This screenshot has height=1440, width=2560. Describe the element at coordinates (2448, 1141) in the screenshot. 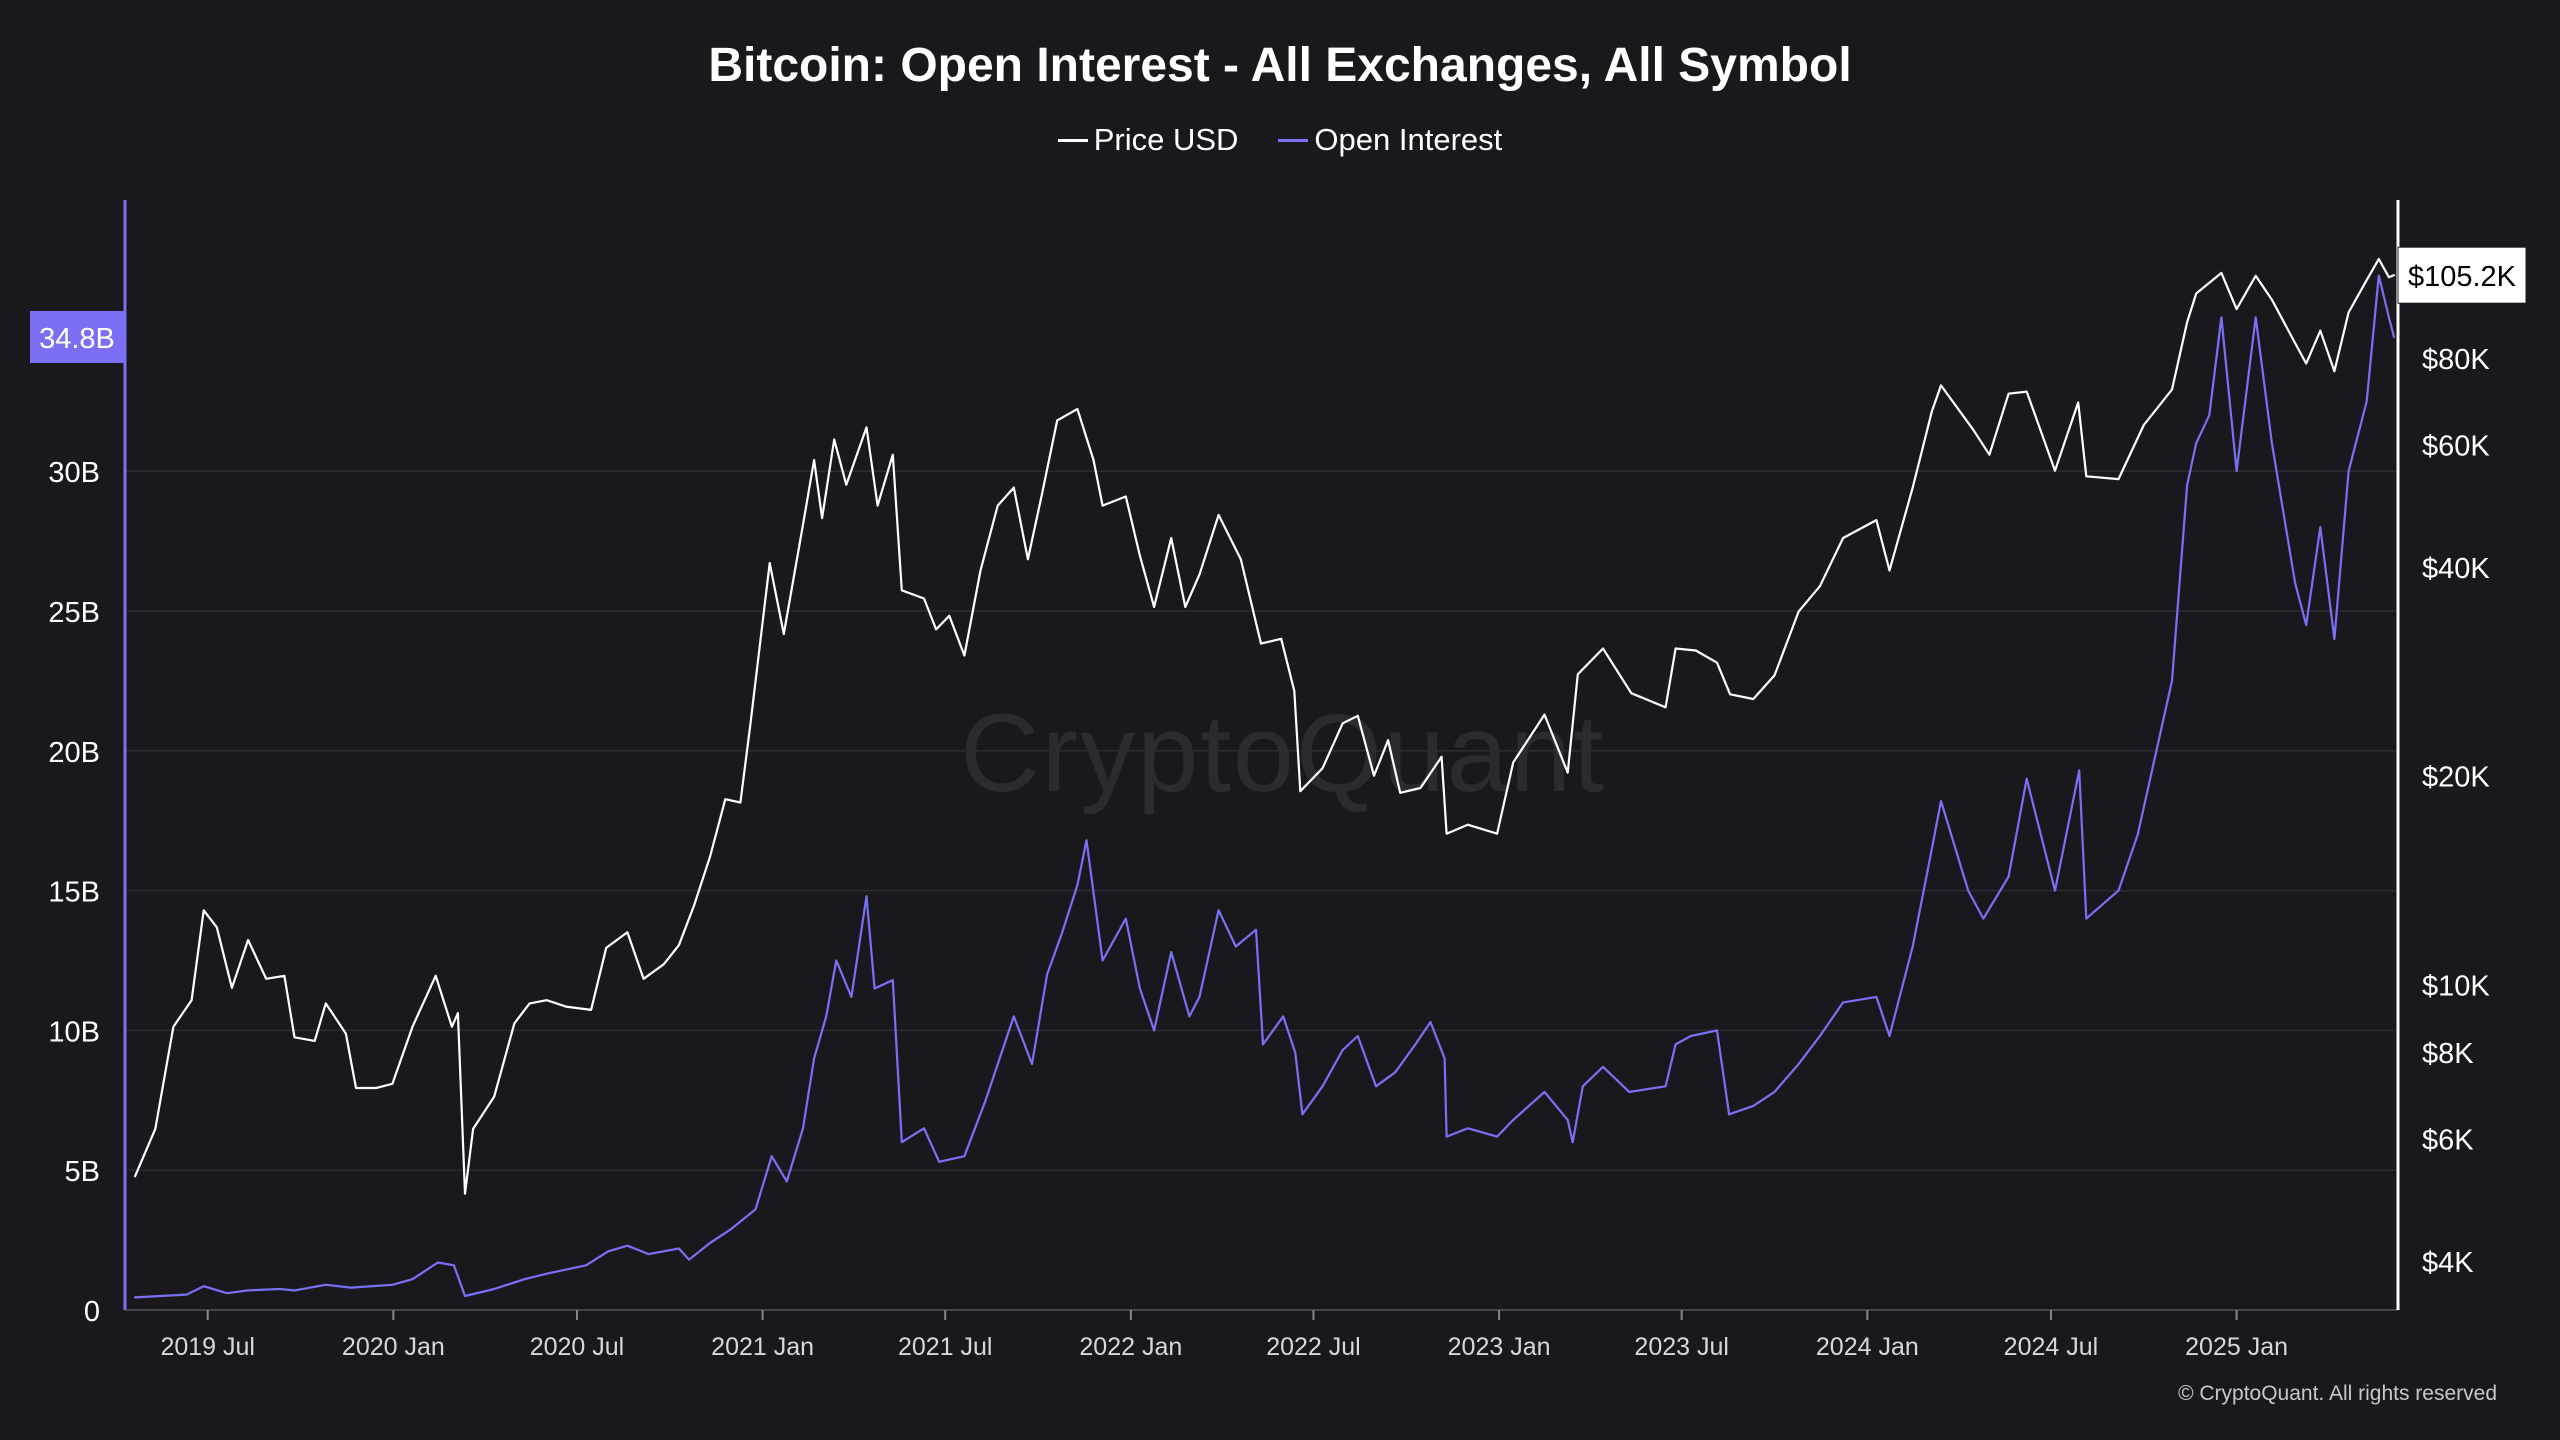

I see `y-right-tick-label: $6K` at that location.